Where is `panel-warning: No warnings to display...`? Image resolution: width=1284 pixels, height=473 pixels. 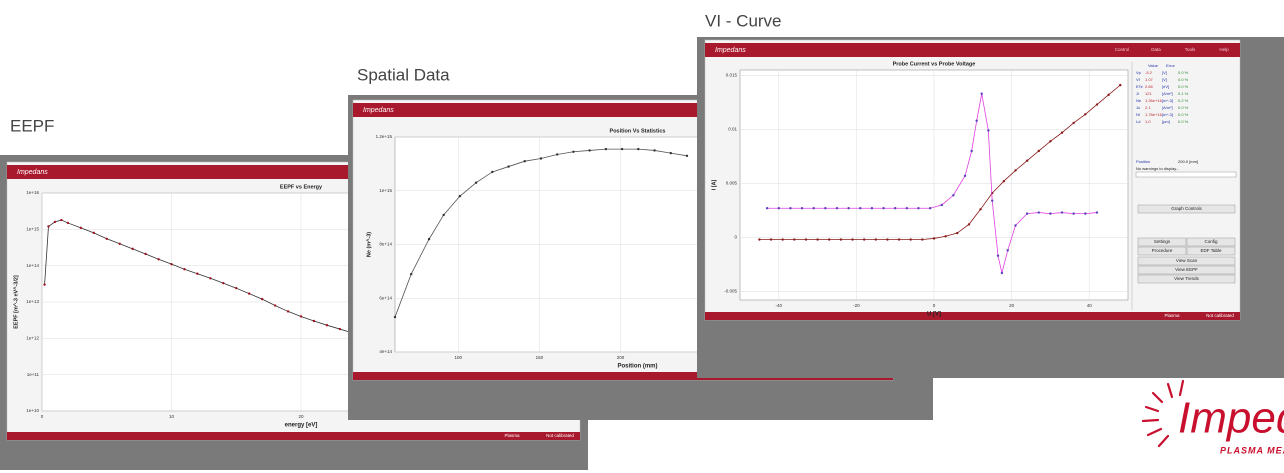
panel-warning: No warnings to display... is located at coordinates (1157, 168).